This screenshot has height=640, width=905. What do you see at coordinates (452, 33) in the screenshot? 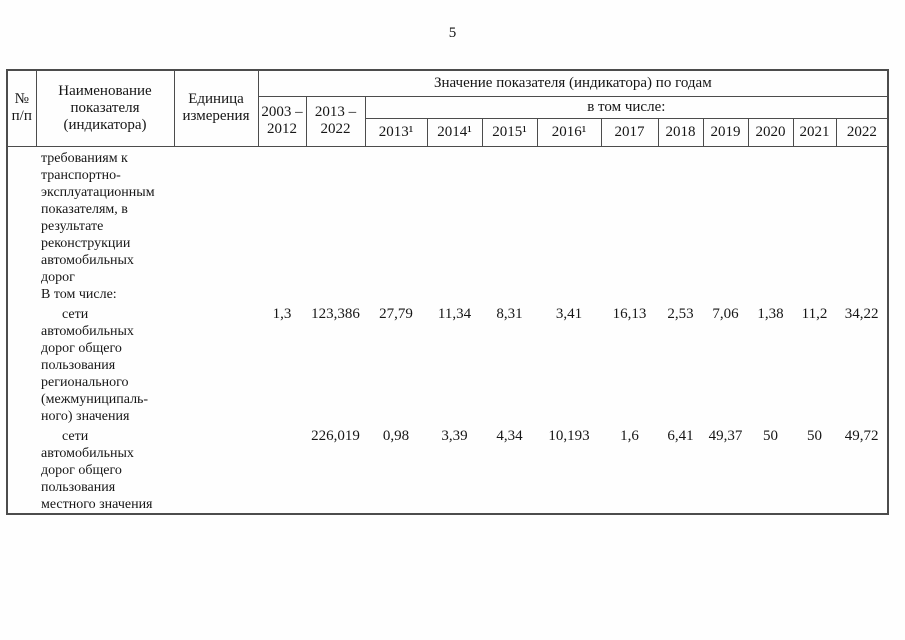
I see `page-number: 5` at bounding box center [452, 33].